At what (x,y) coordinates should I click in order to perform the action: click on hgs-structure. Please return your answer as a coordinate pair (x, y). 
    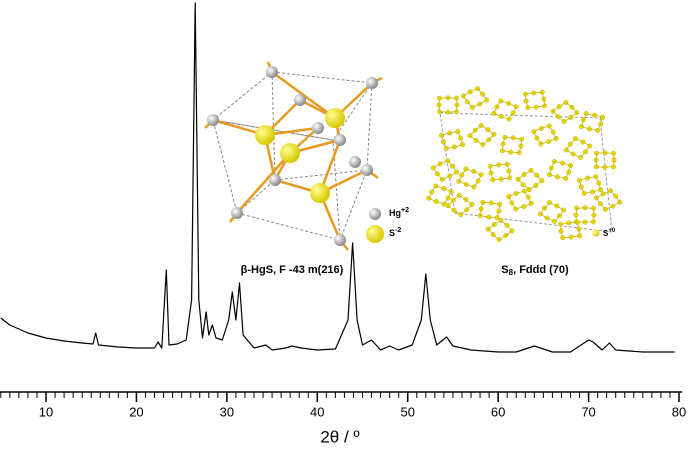
    Looking at the image, I should click on (293, 156).